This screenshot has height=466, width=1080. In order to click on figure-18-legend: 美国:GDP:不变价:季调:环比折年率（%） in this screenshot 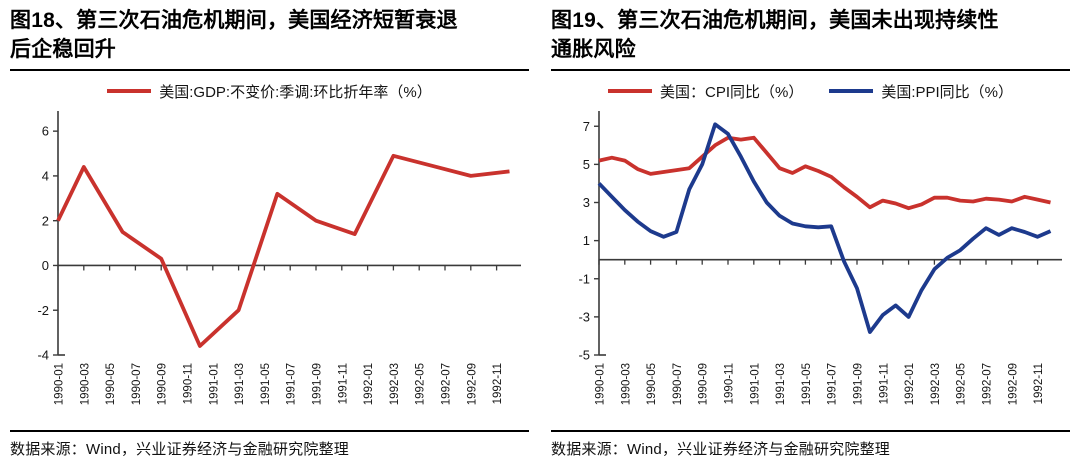, I will do `click(269, 91)`.